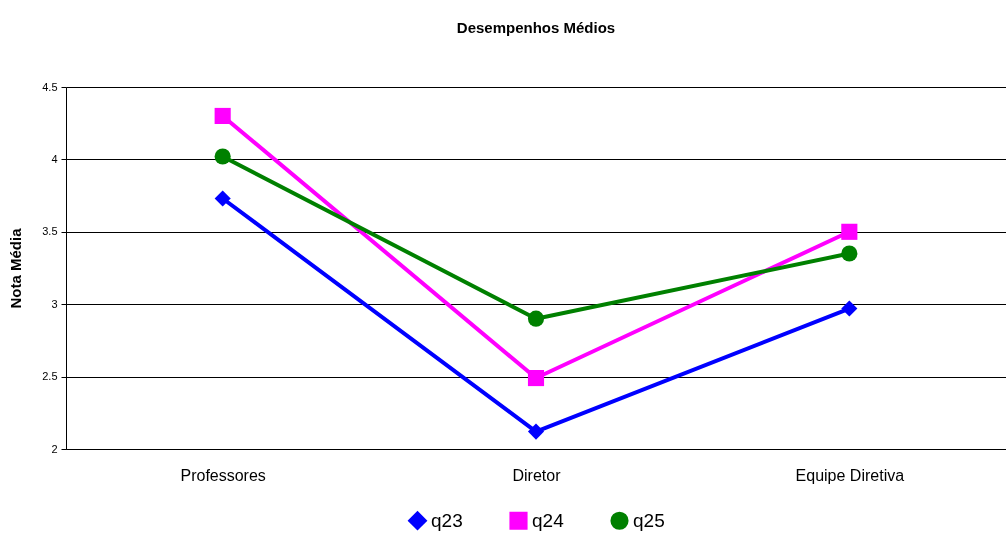 The image size is (1006, 546). Describe the element at coordinates (537, 475) in the screenshot. I see `x-tick-label: Diretor` at that location.